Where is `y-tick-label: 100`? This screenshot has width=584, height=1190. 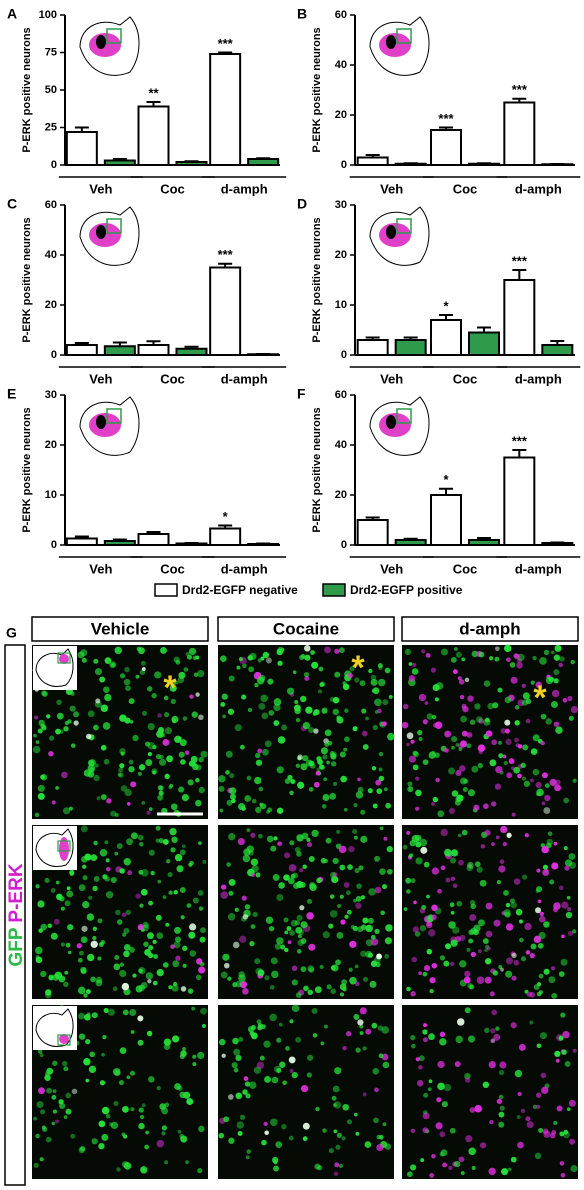 y-tick-label: 100 is located at coordinates (48, 15).